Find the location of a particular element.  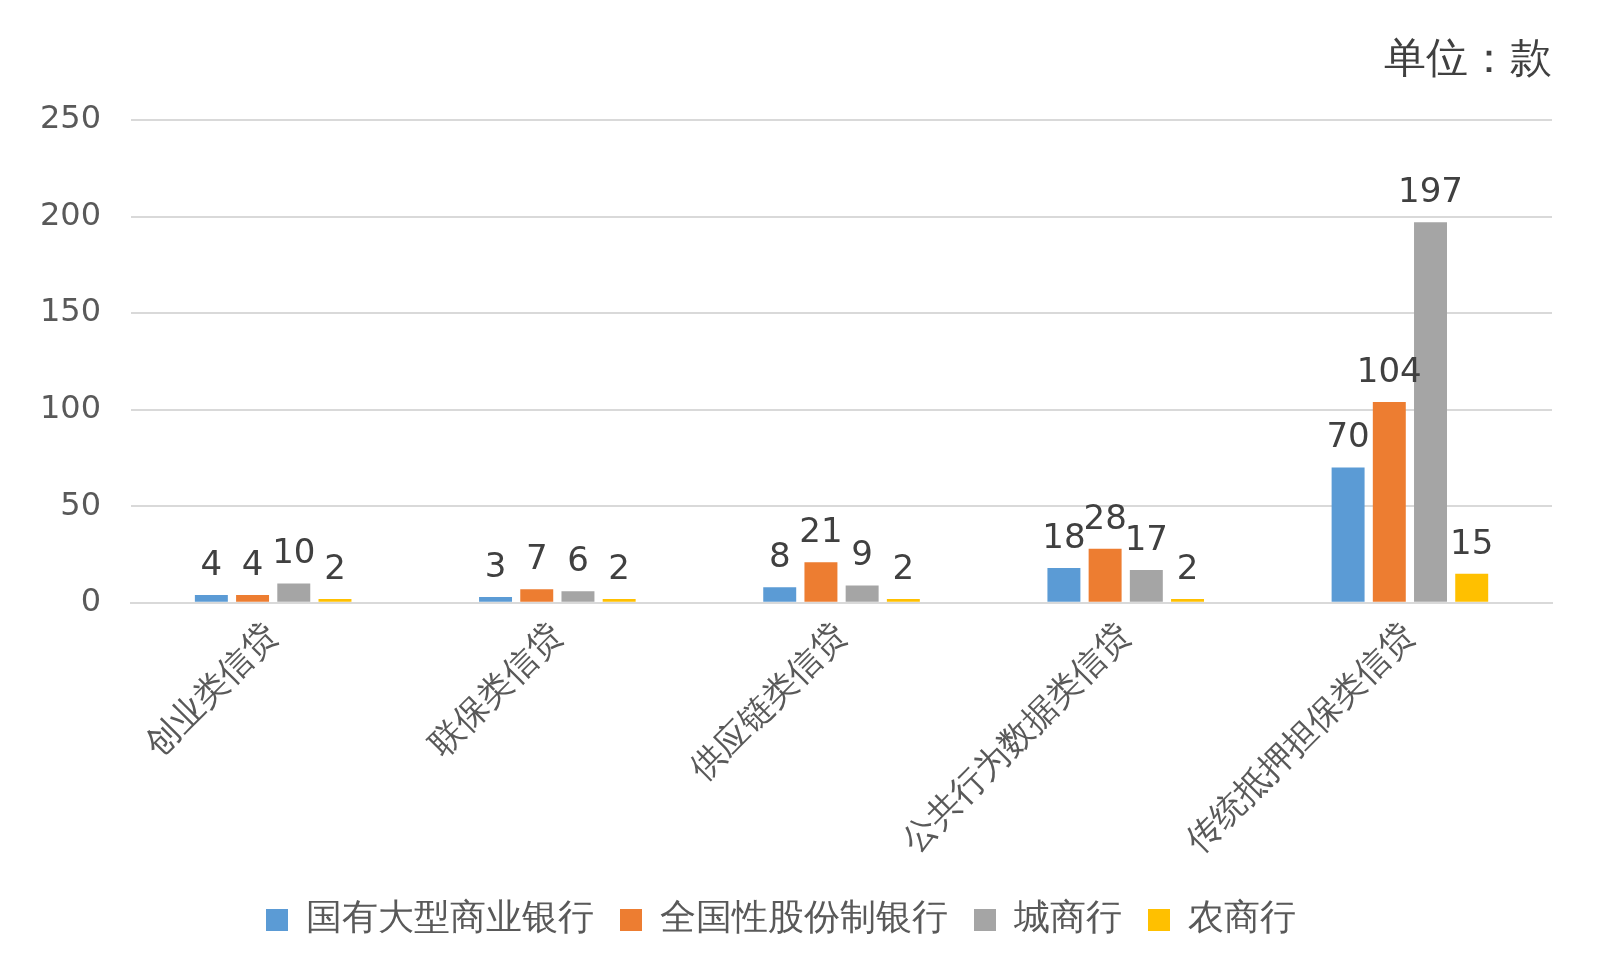

data-label: 9 is located at coordinates (862, 553).